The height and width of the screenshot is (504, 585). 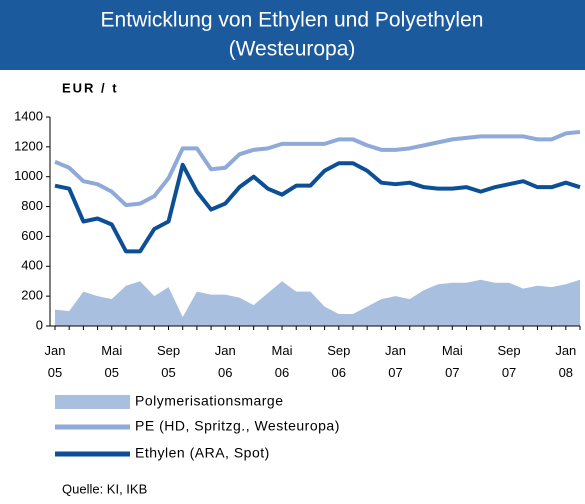 What do you see at coordinates (565, 361) in the screenshot?
I see `x-tick-label: Jan 08` at bounding box center [565, 361].